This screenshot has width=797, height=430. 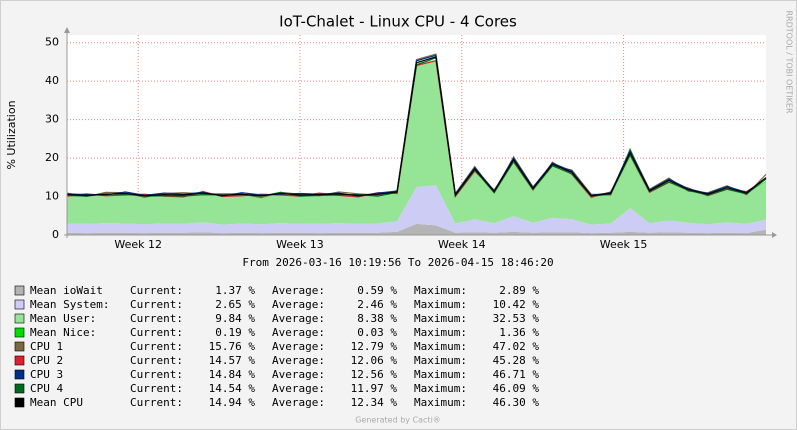 What do you see at coordinates (46, 374) in the screenshot?
I see `legend-name: CPU 3` at bounding box center [46, 374].